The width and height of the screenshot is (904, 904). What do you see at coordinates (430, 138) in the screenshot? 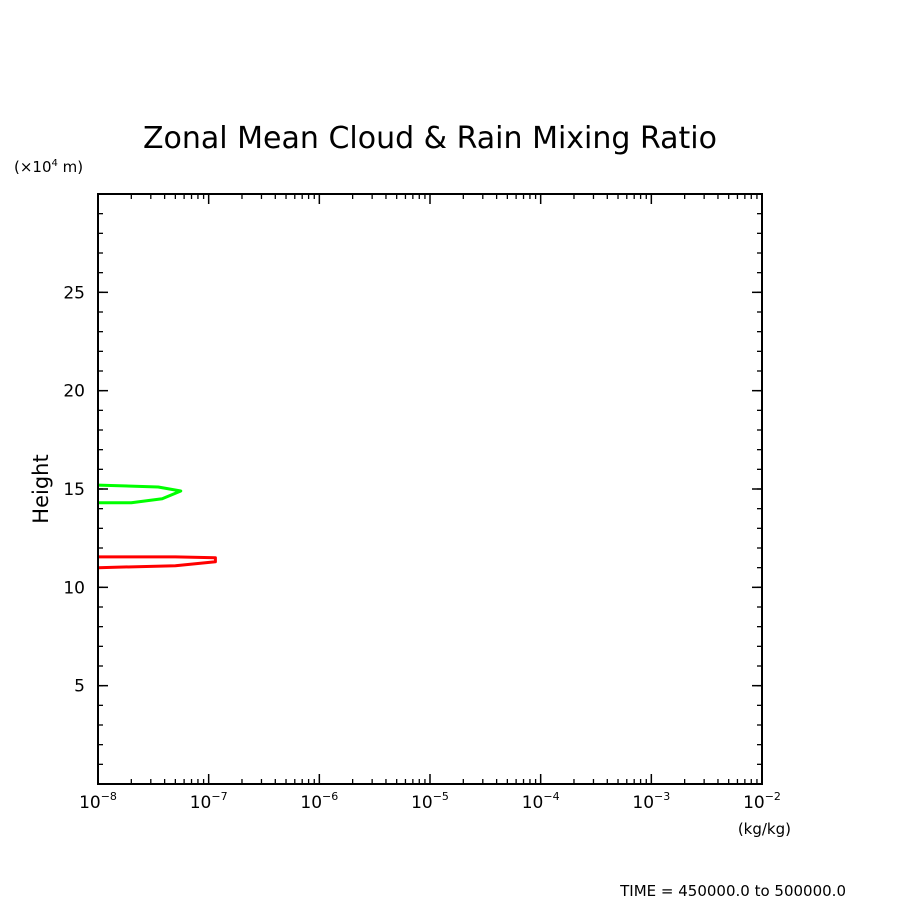
I see `chart-title: Zonal Mean Cloud & Rain Mixing Ratio` at bounding box center [430, 138].